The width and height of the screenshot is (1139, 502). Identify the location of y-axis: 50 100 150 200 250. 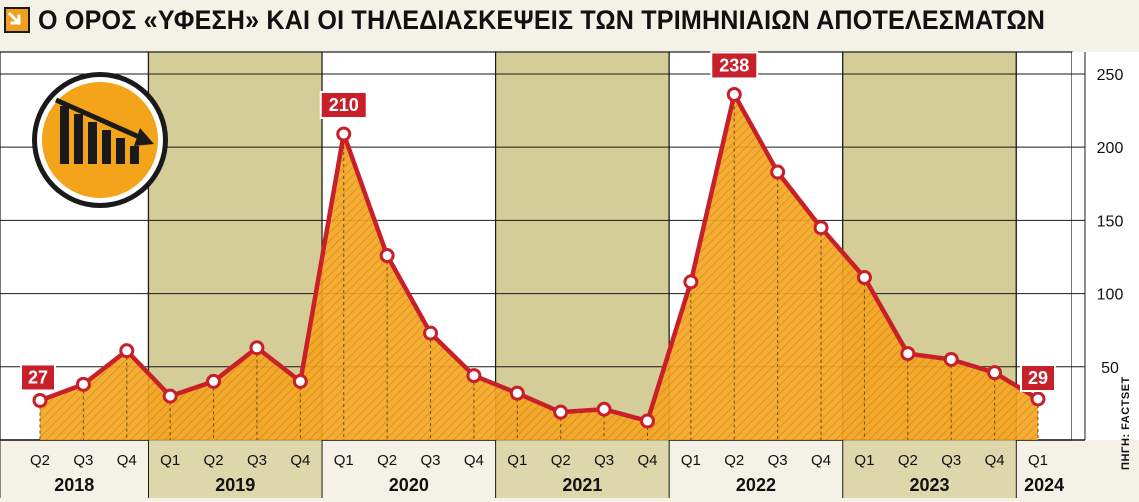
(1110, 222).